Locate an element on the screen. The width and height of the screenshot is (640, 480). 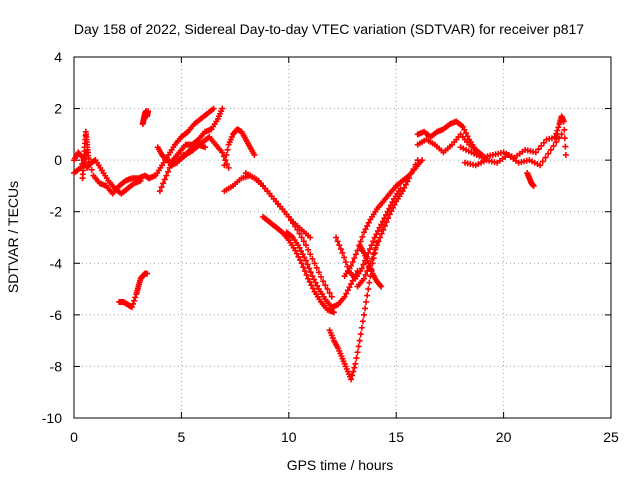
y-tick-label: 4 is located at coordinates (58, 57).